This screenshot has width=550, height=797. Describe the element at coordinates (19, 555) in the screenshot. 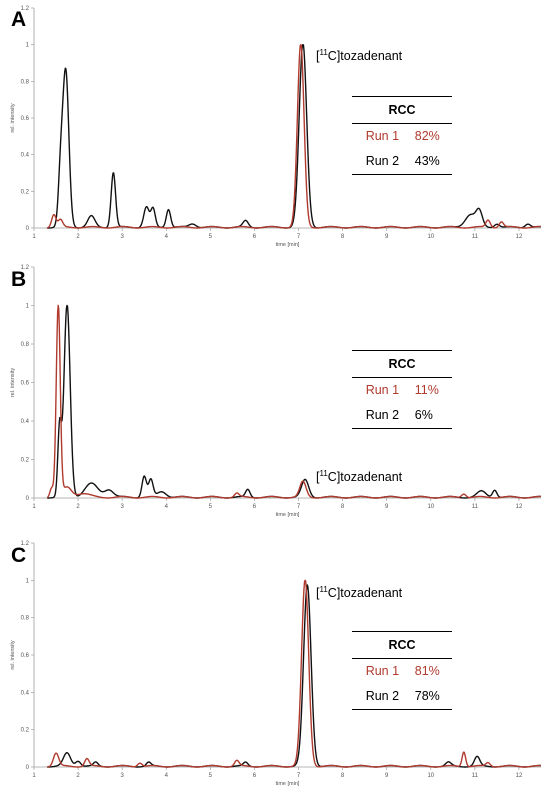

I see `panel-letter: C` at that location.